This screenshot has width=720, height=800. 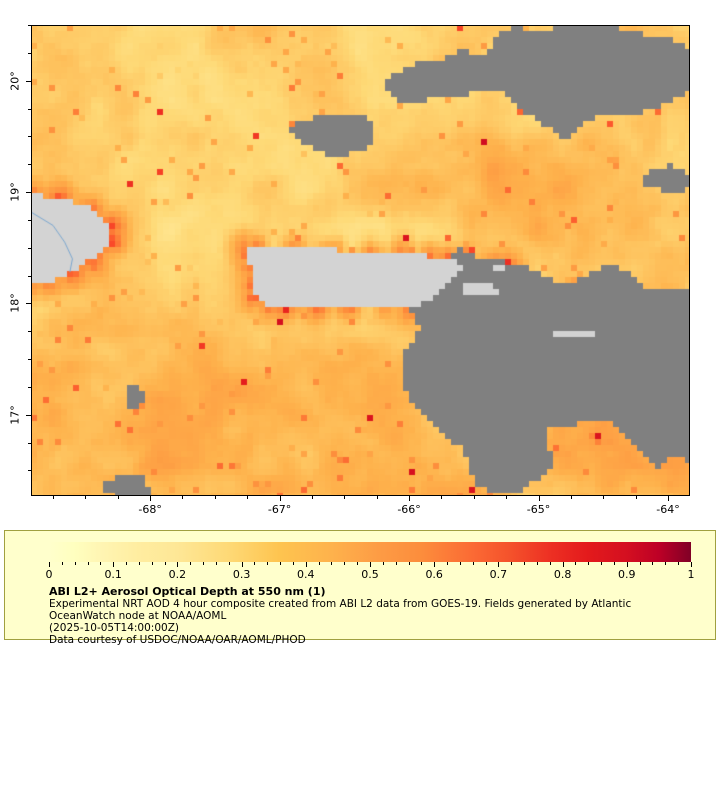 I want to click on colorbar-tick-label: 0, so click(x=49, y=574).